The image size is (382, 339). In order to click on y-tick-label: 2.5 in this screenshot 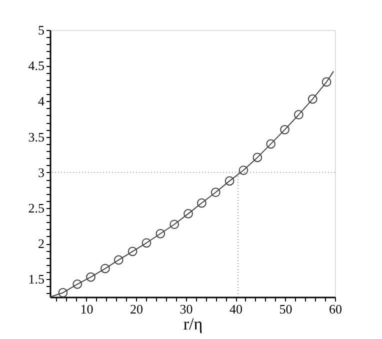, I will do `click(36, 208)`.